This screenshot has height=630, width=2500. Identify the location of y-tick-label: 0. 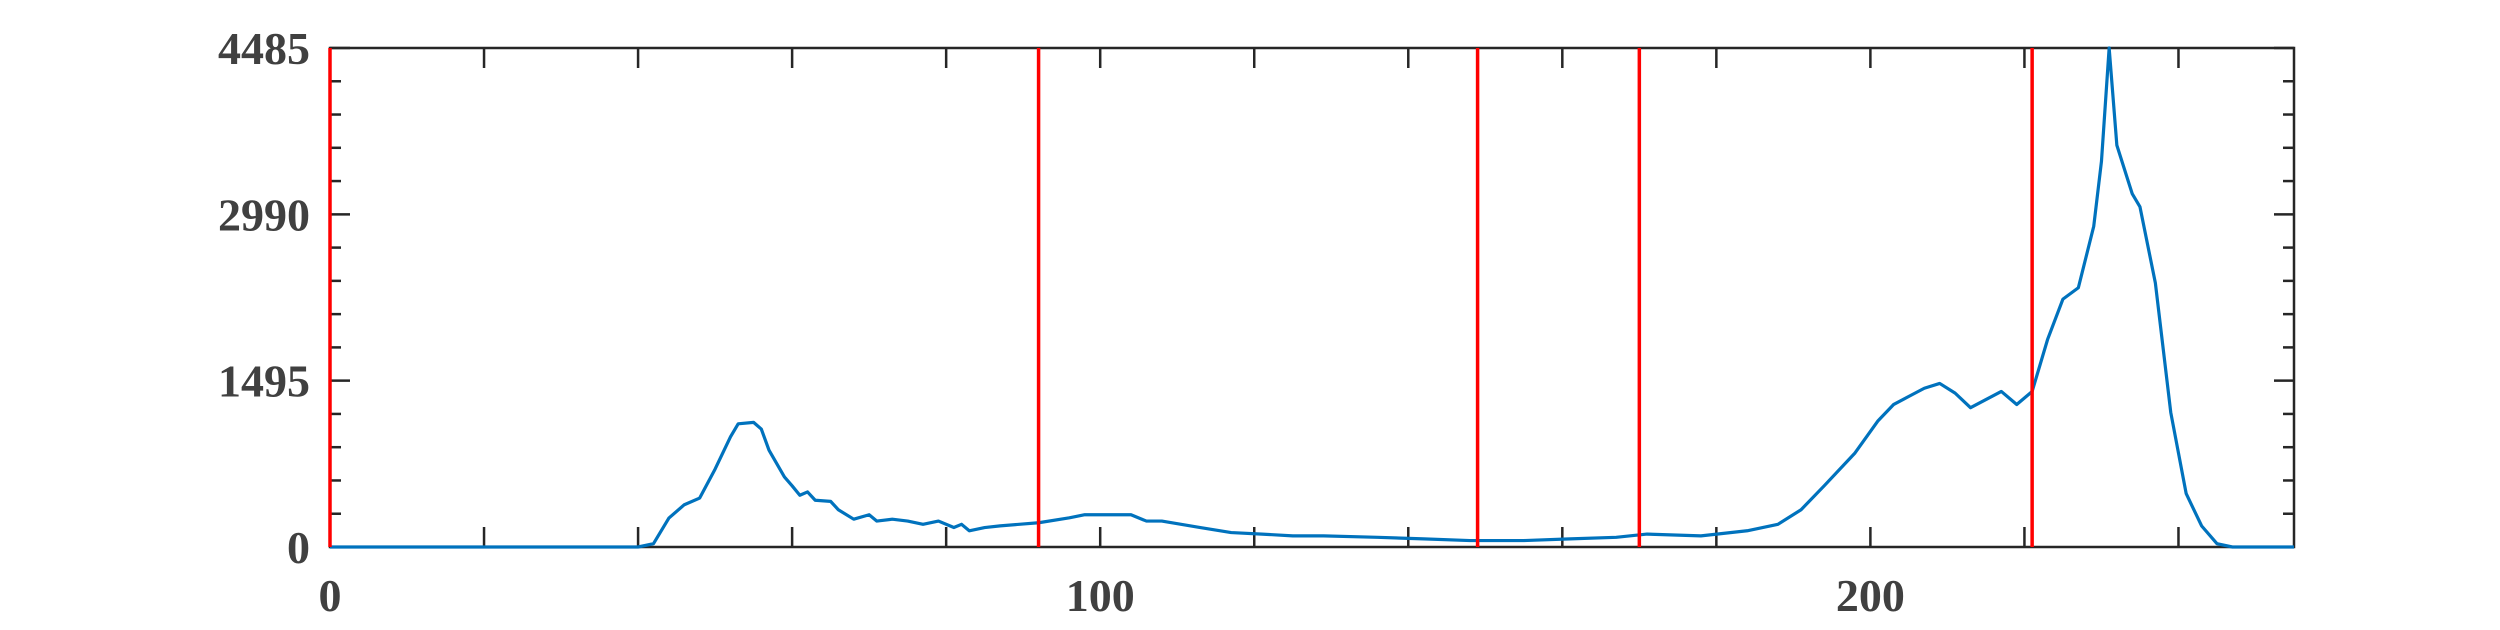
(298, 547).